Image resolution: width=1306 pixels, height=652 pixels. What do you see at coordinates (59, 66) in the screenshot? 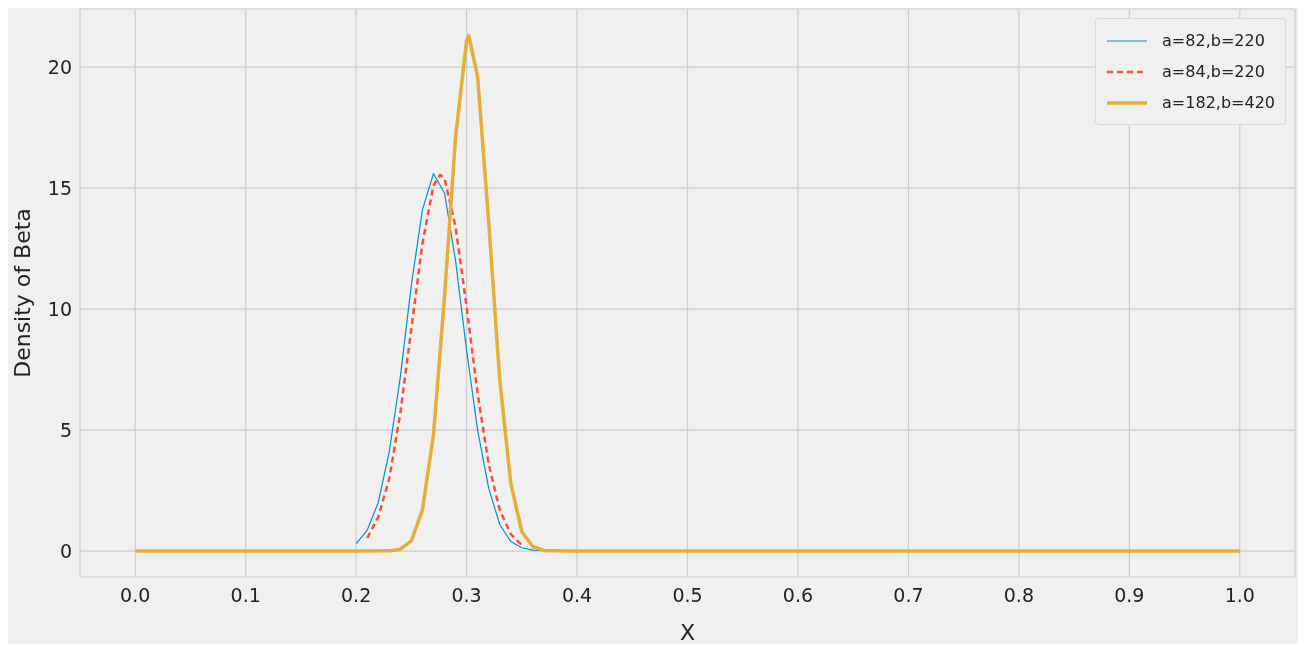
I see `y-tick-label: 20` at bounding box center [59, 66].